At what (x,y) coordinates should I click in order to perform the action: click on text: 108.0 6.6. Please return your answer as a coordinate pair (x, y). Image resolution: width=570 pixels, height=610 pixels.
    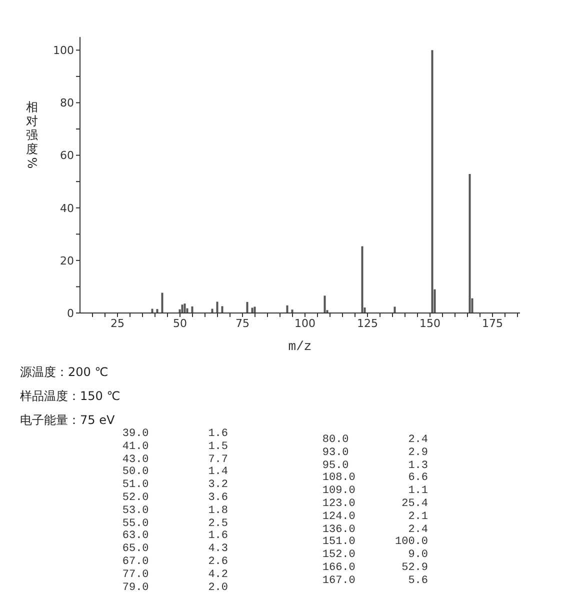
    Looking at the image, I should click on (374, 479).